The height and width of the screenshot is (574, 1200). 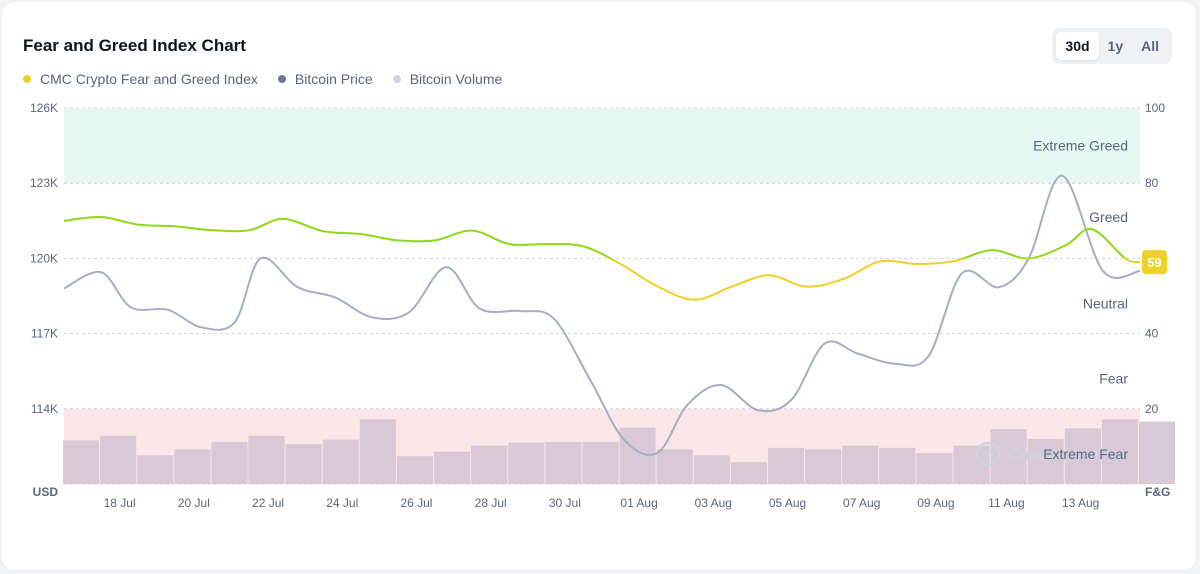 I want to click on x-axis-tick: 05 Aug, so click(x=787, y=503).